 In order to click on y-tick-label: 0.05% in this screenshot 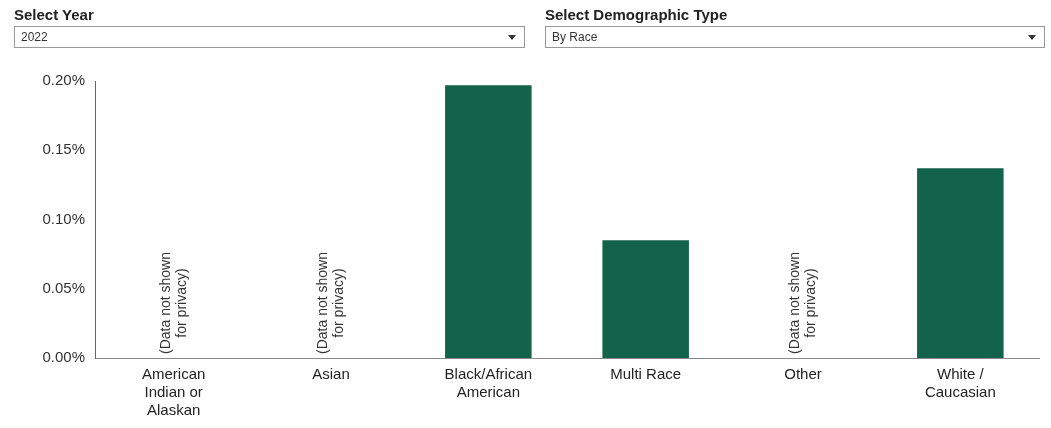, I will do `click(63, 287)`.